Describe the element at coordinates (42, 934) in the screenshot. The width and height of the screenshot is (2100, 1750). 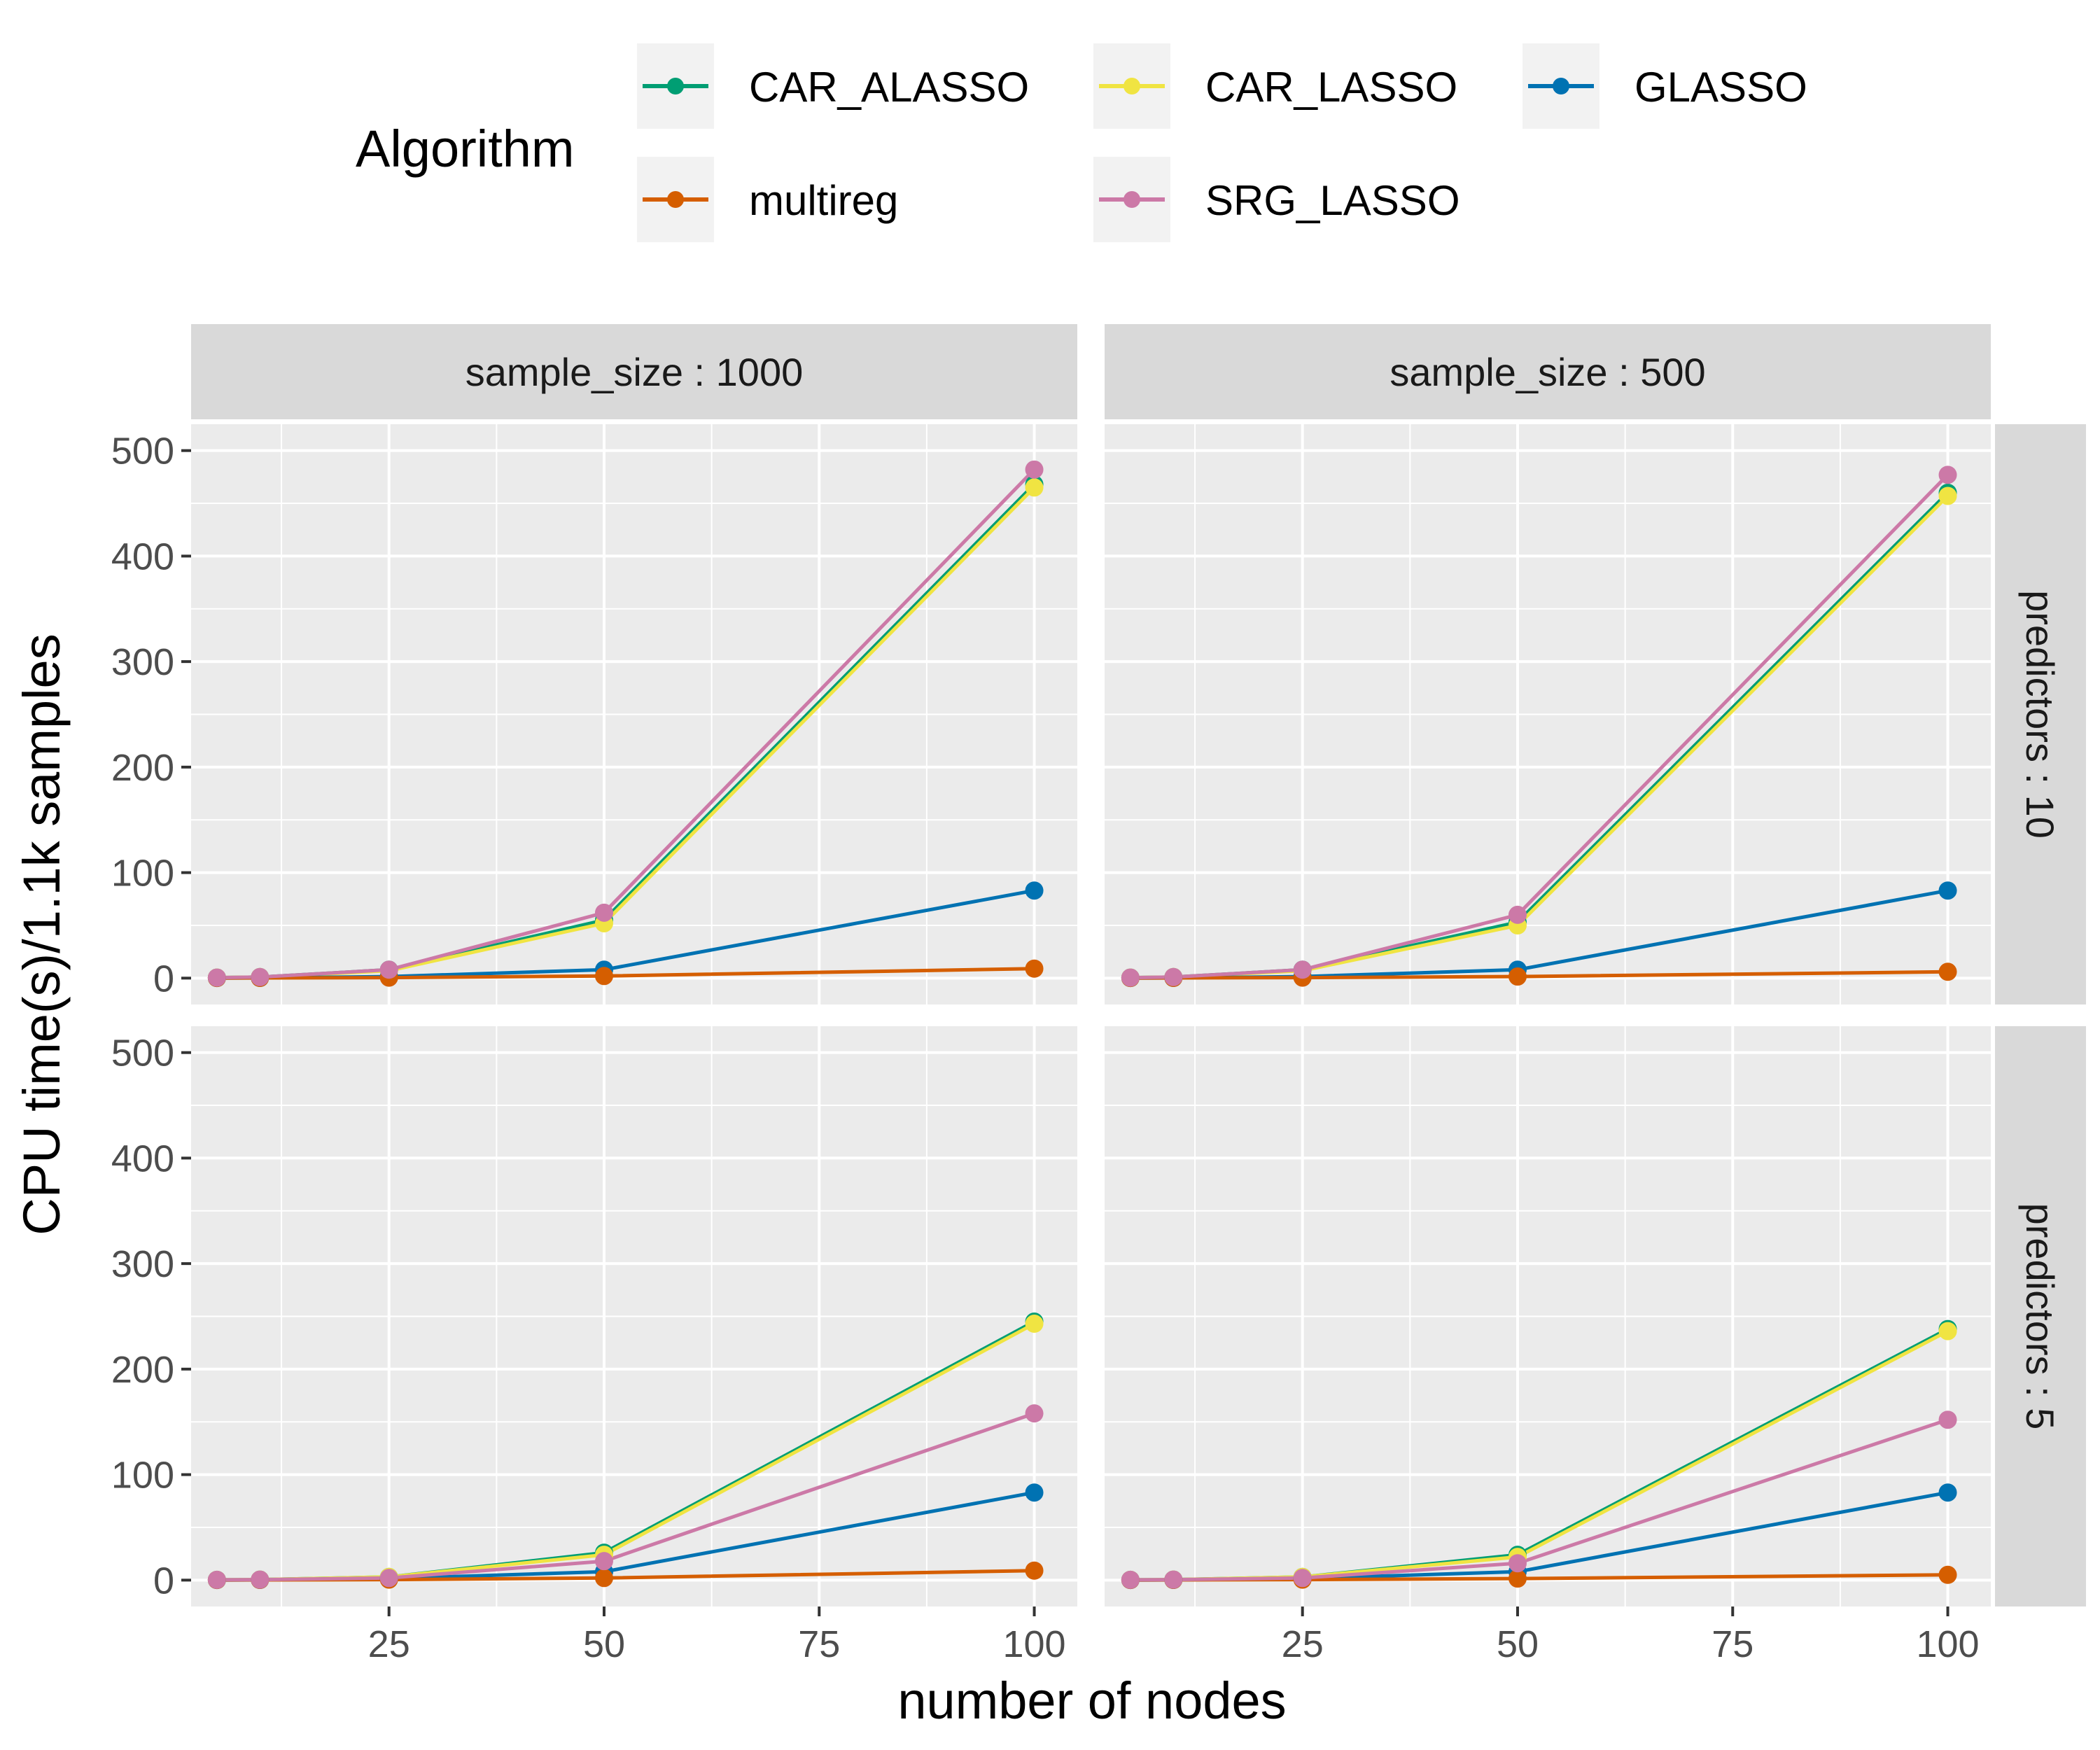
I see `y-axis-title: CPU time(s)/1.1k samples` at that location.